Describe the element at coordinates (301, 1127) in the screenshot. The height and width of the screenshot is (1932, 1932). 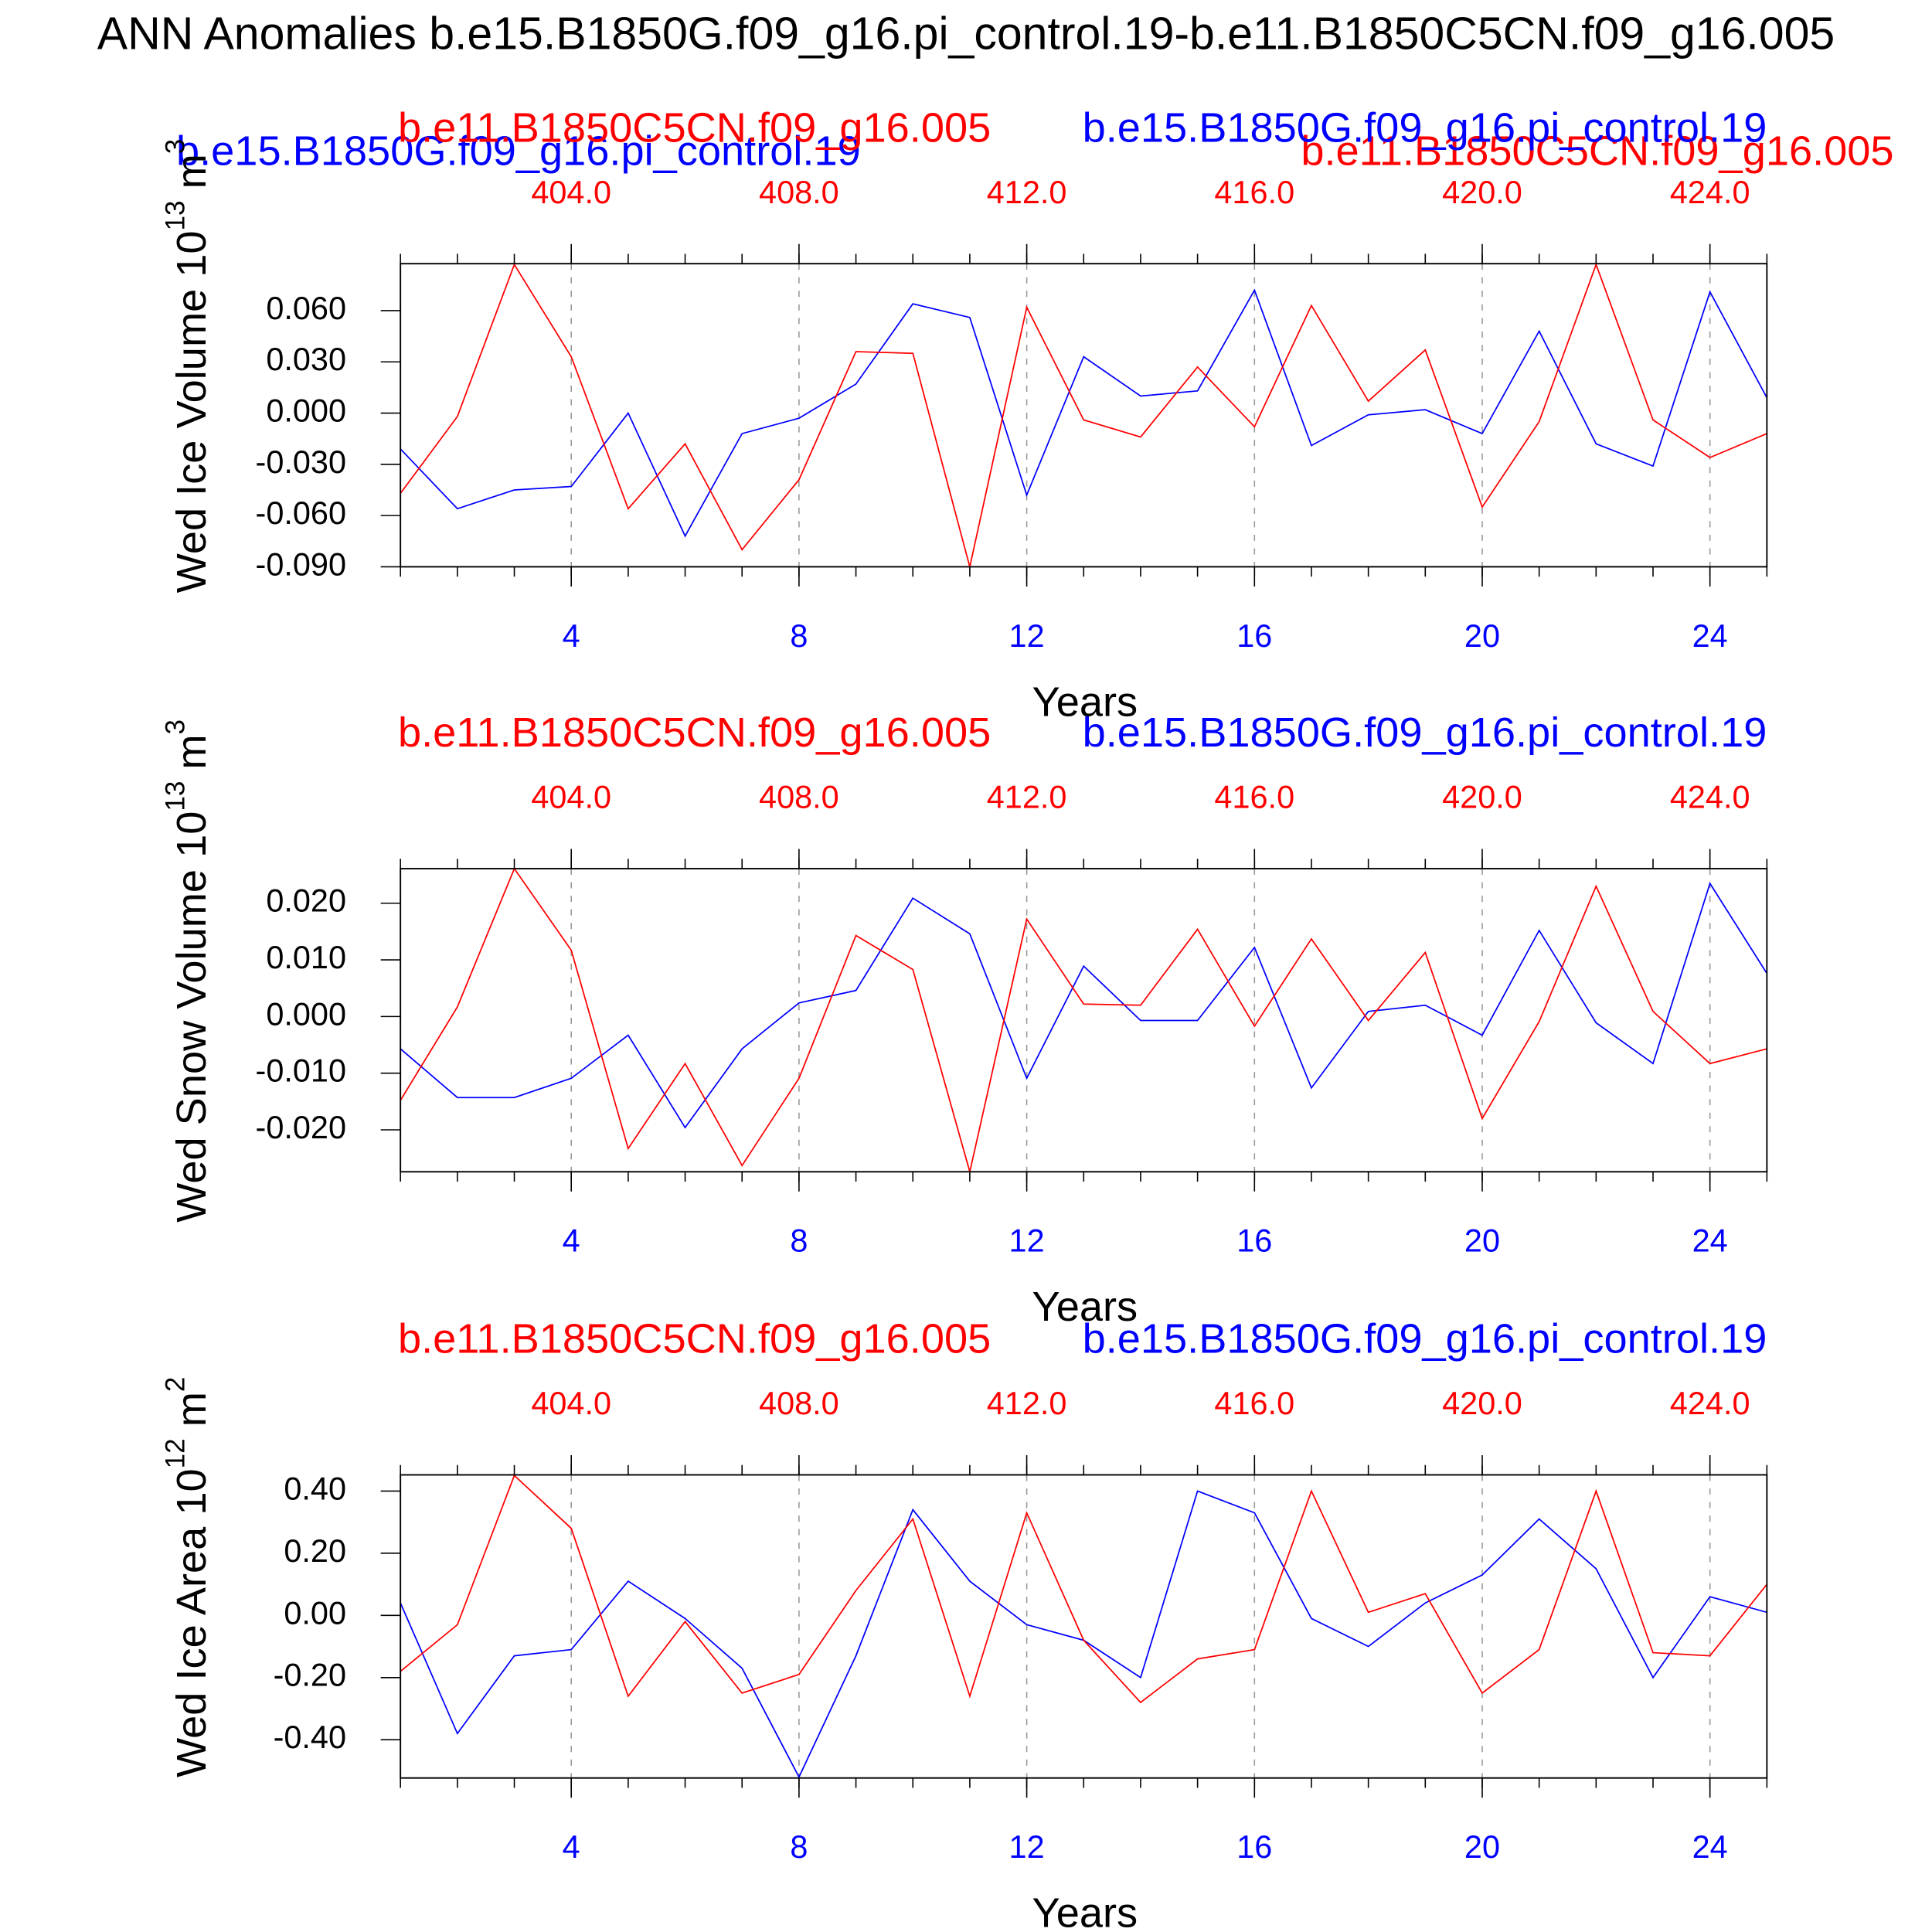
I see `y-tick-label: -0.020` at that location.